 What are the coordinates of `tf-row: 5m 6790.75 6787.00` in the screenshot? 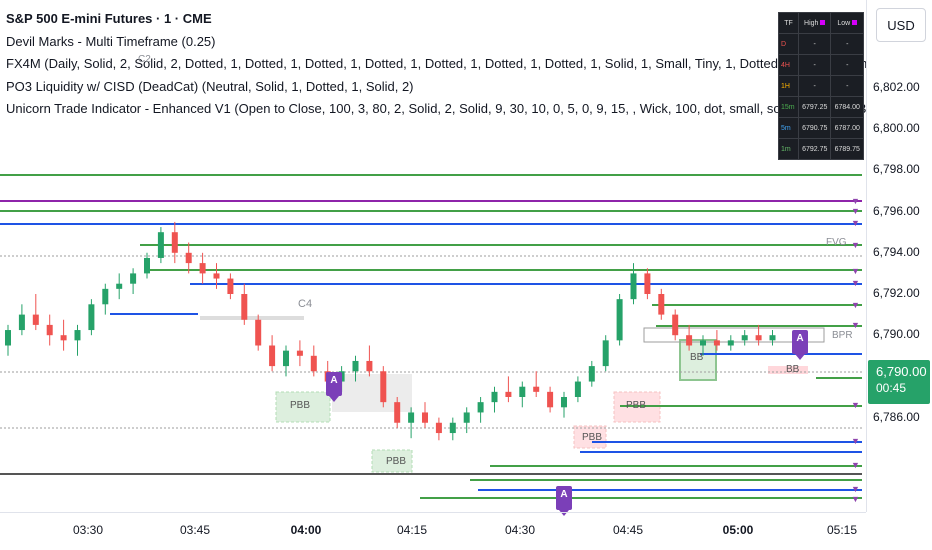 It's located at (821, 128).